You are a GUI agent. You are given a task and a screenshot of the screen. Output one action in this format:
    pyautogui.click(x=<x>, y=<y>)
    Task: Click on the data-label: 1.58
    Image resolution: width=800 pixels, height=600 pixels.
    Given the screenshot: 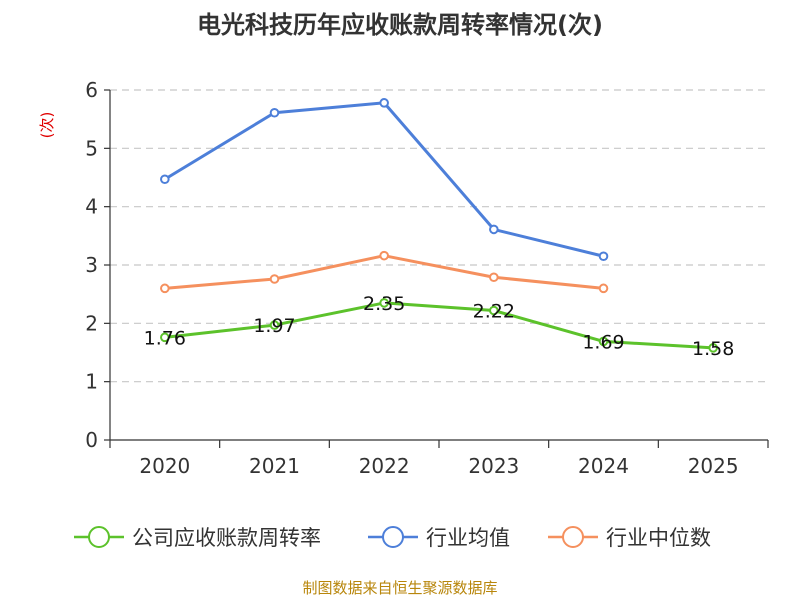 What is the action you would take?
    pyautogui.click(x=713, y=349)
    